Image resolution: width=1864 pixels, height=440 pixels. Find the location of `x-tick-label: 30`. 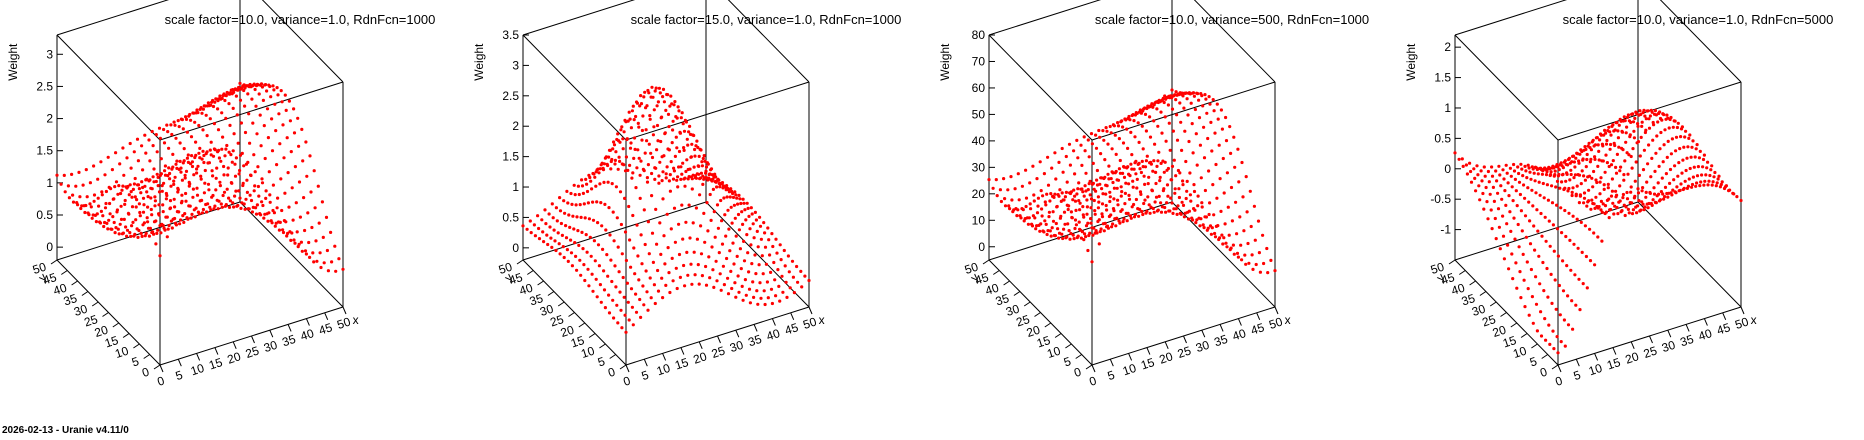

x-tick-label: 30 is located at coordinates (270, 347).